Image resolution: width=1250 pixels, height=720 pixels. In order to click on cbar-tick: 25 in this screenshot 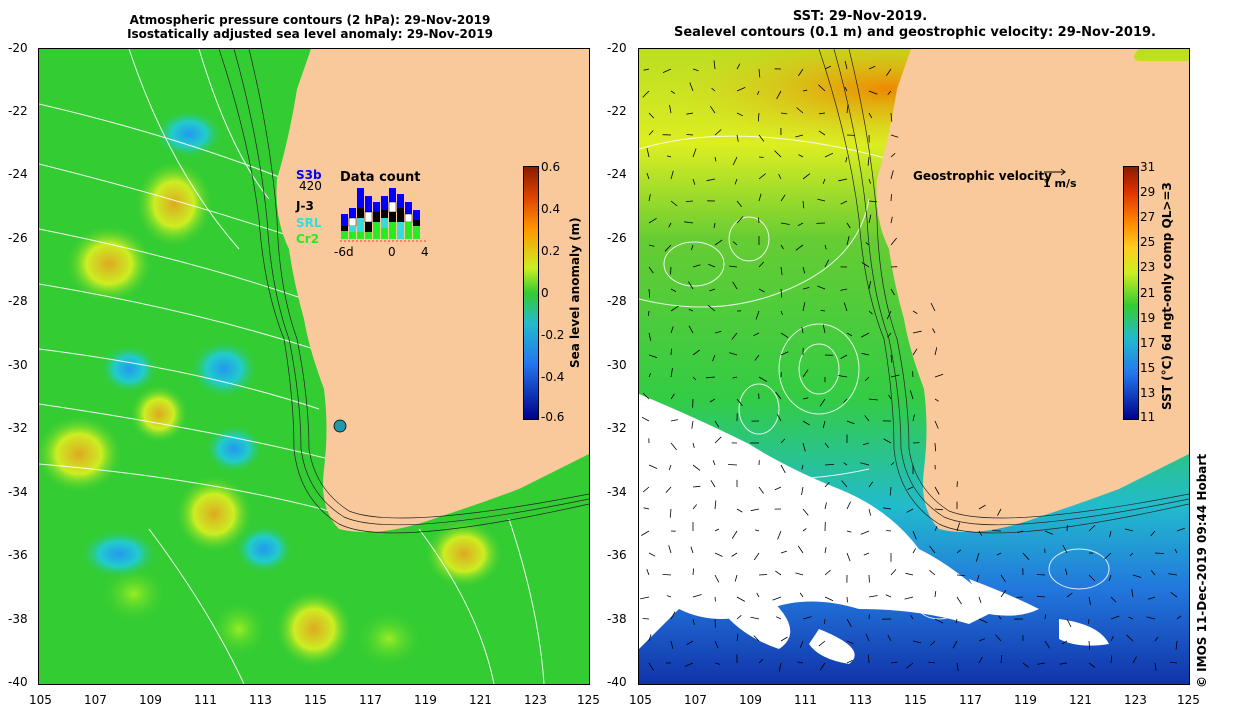, I will do `click(1148, 242)`.